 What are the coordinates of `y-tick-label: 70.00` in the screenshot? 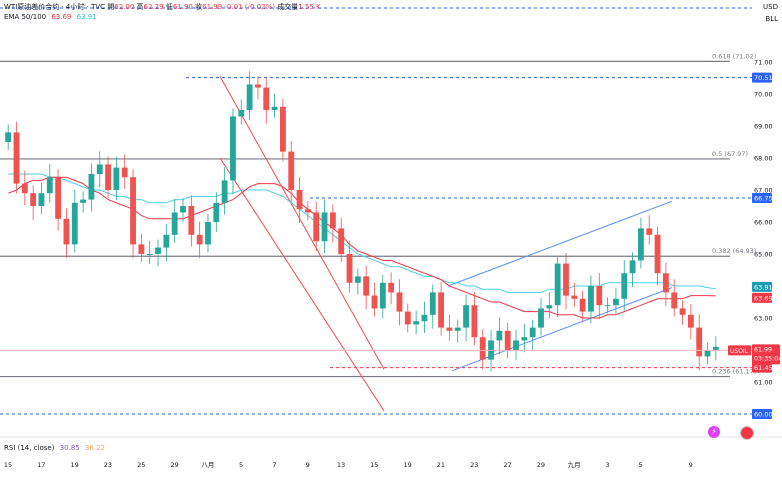 It's located at (763, 95).